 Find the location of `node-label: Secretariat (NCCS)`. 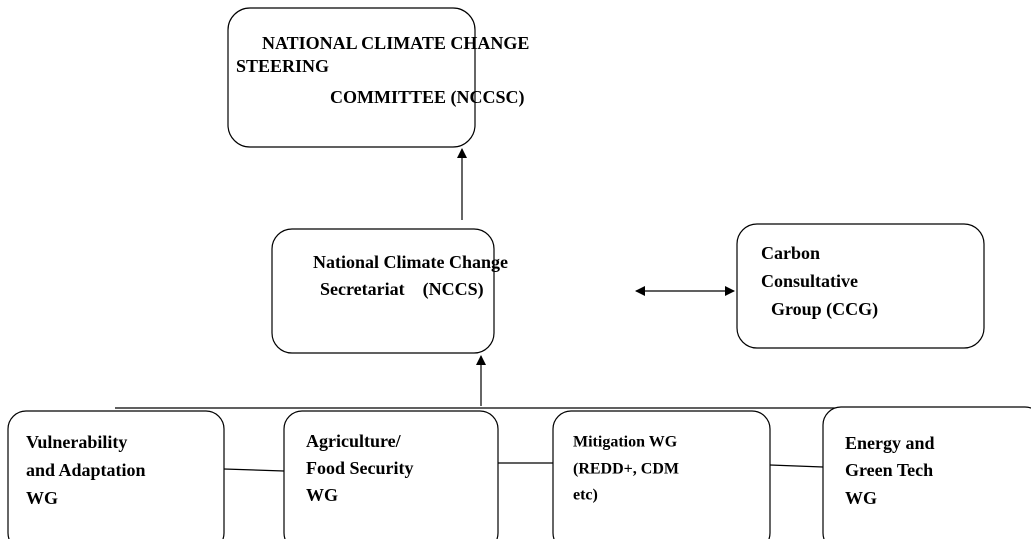

node-label: Secretariat (NCCS) is located at coordinates (402, 289).